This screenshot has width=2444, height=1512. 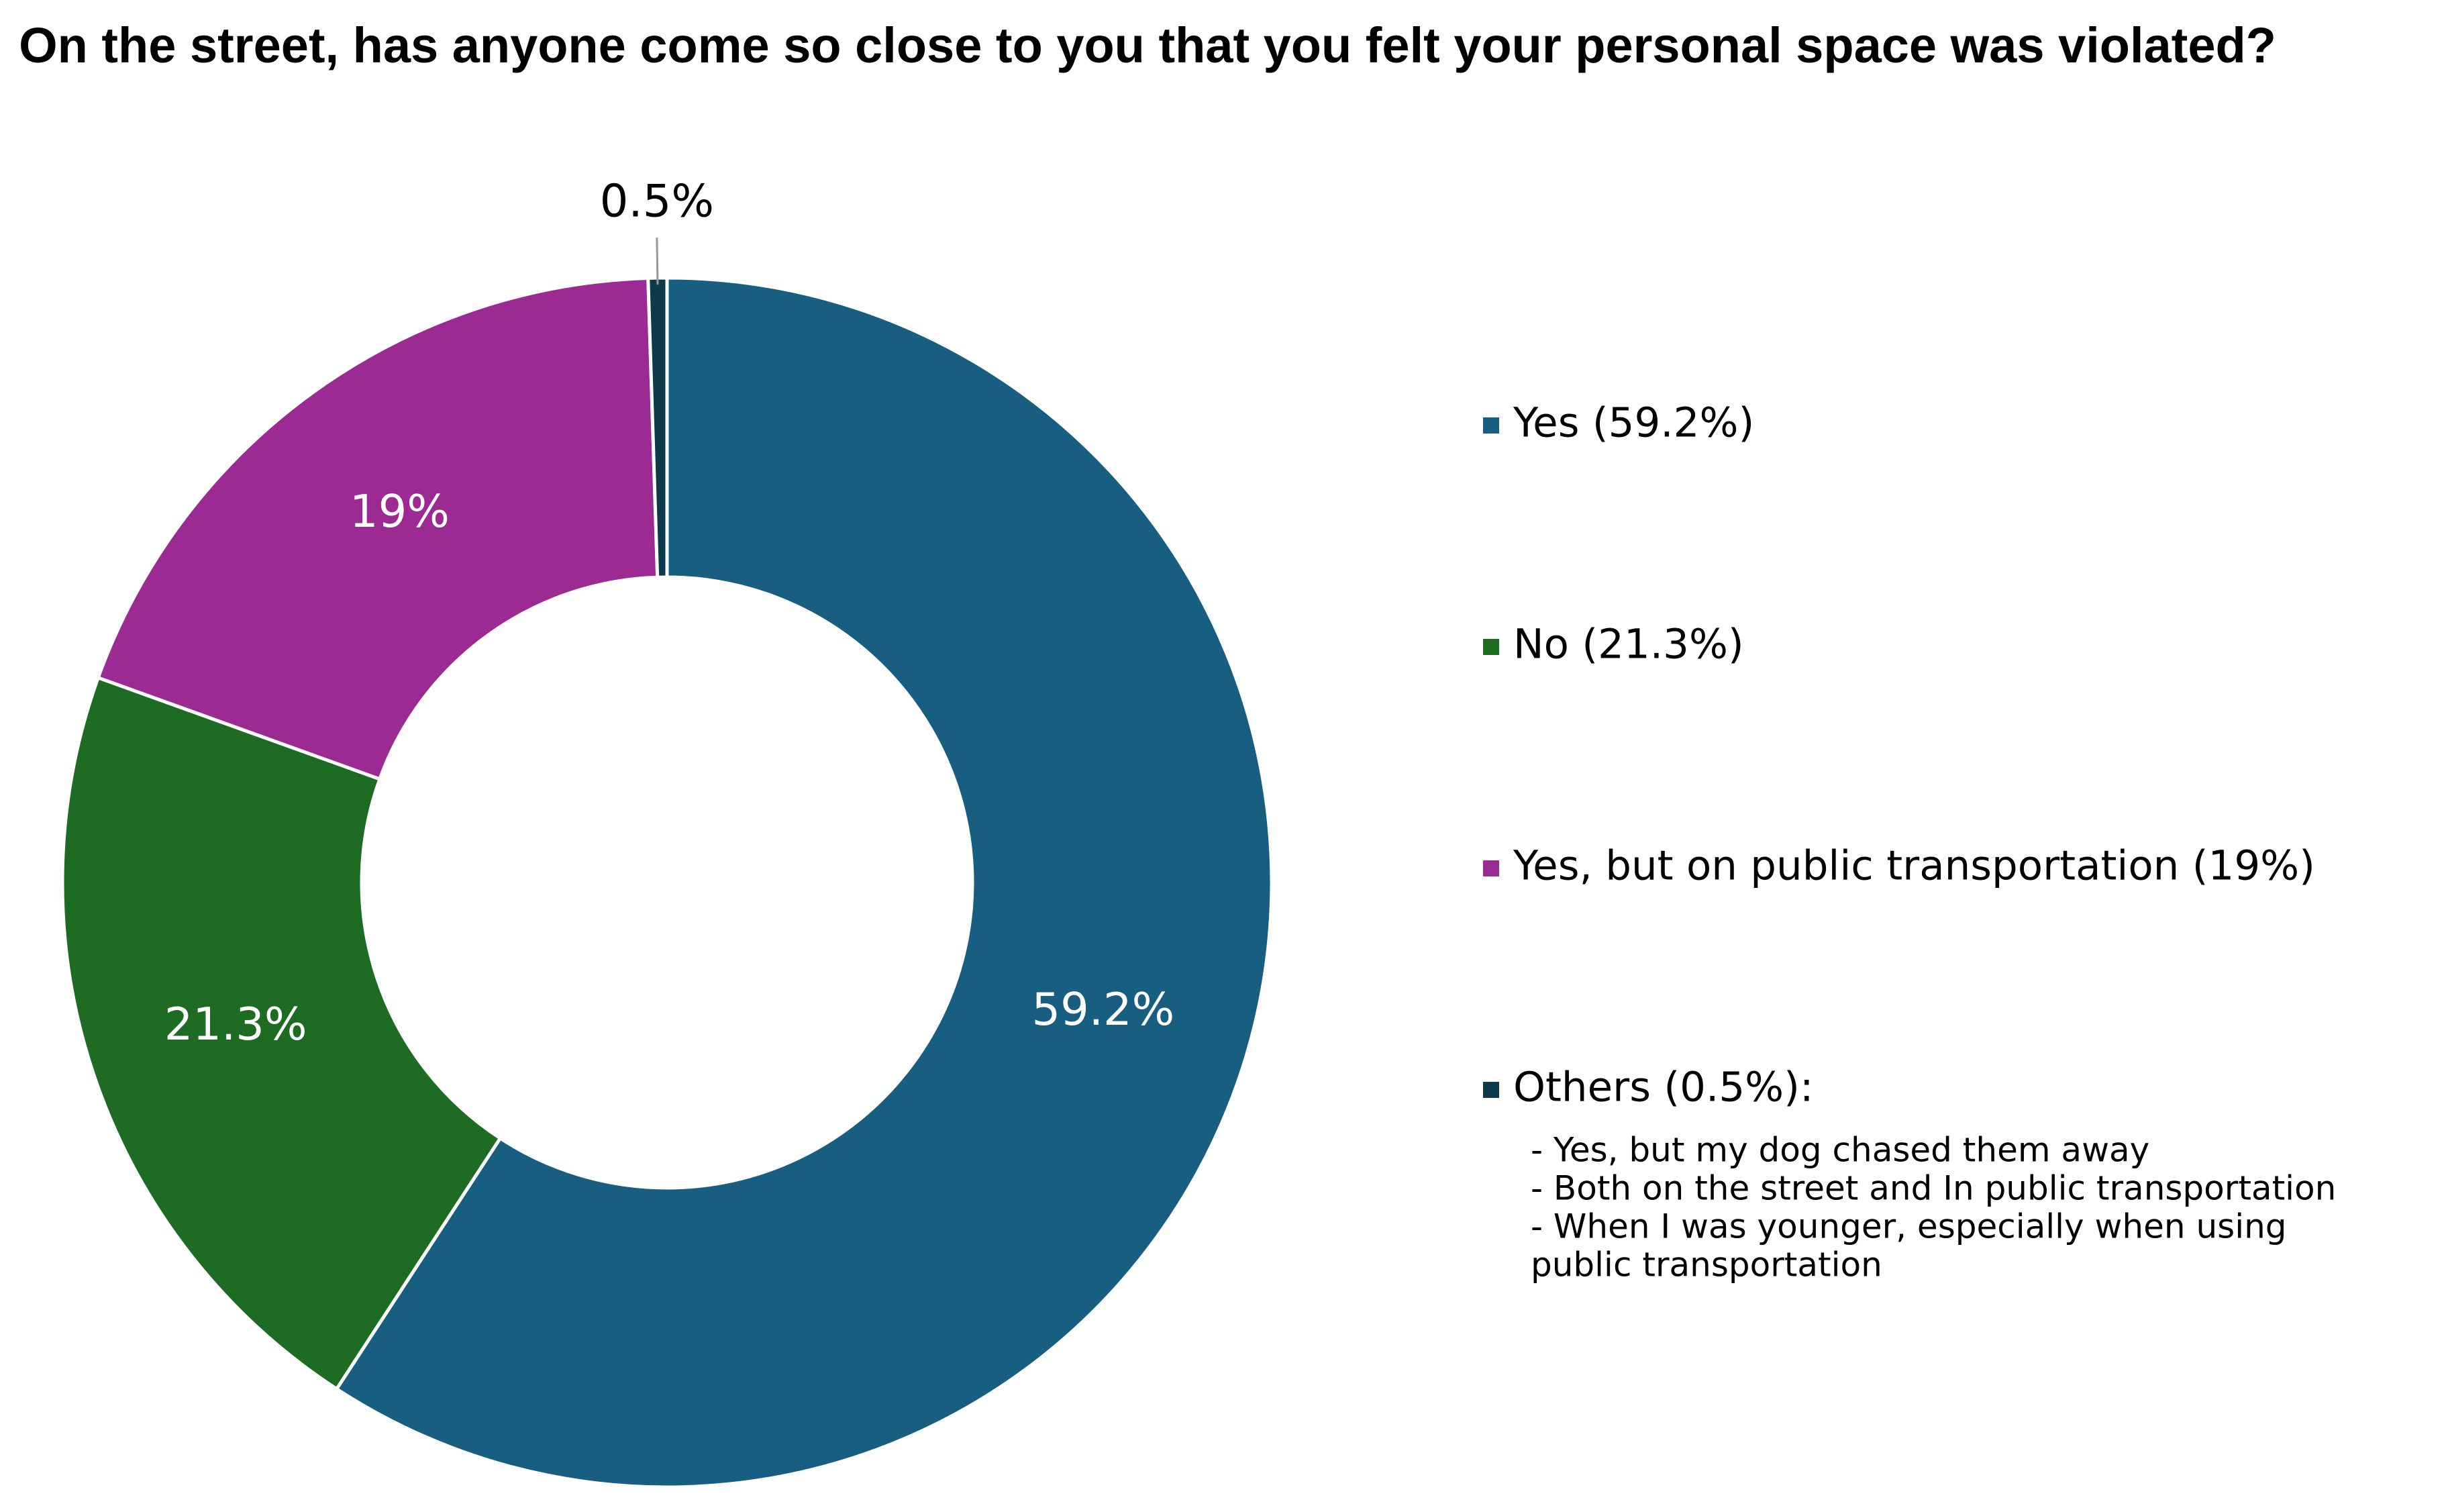 I want to click on legend-note: public transportation, so click(x=1706, y=1265).